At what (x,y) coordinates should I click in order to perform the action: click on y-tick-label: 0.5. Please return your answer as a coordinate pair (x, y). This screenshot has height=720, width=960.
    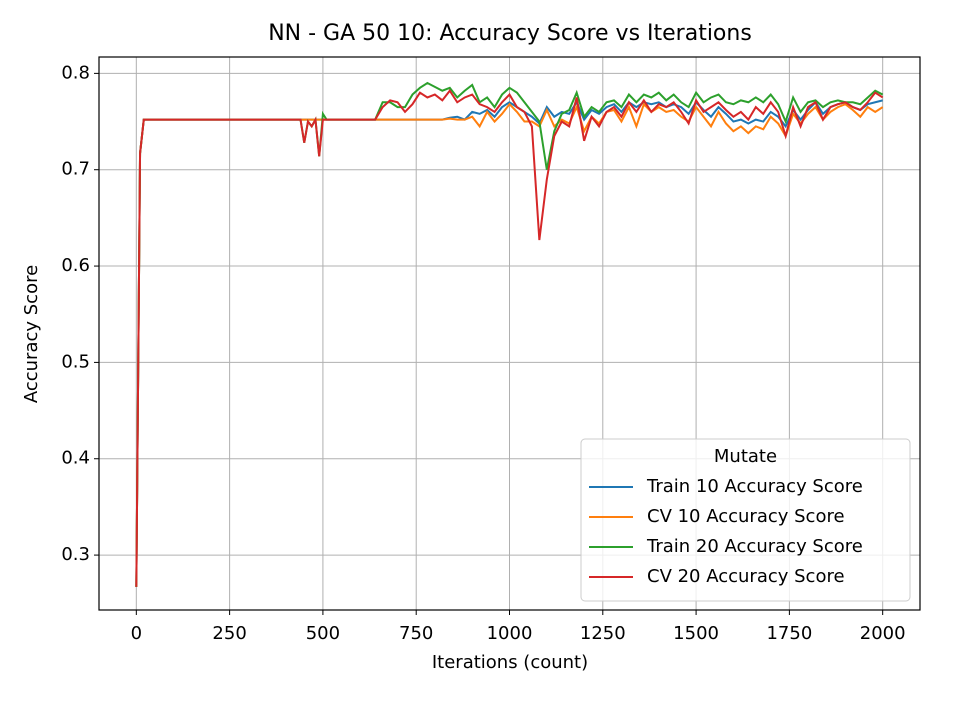
    Looking at the image, I should click on (75, 361).